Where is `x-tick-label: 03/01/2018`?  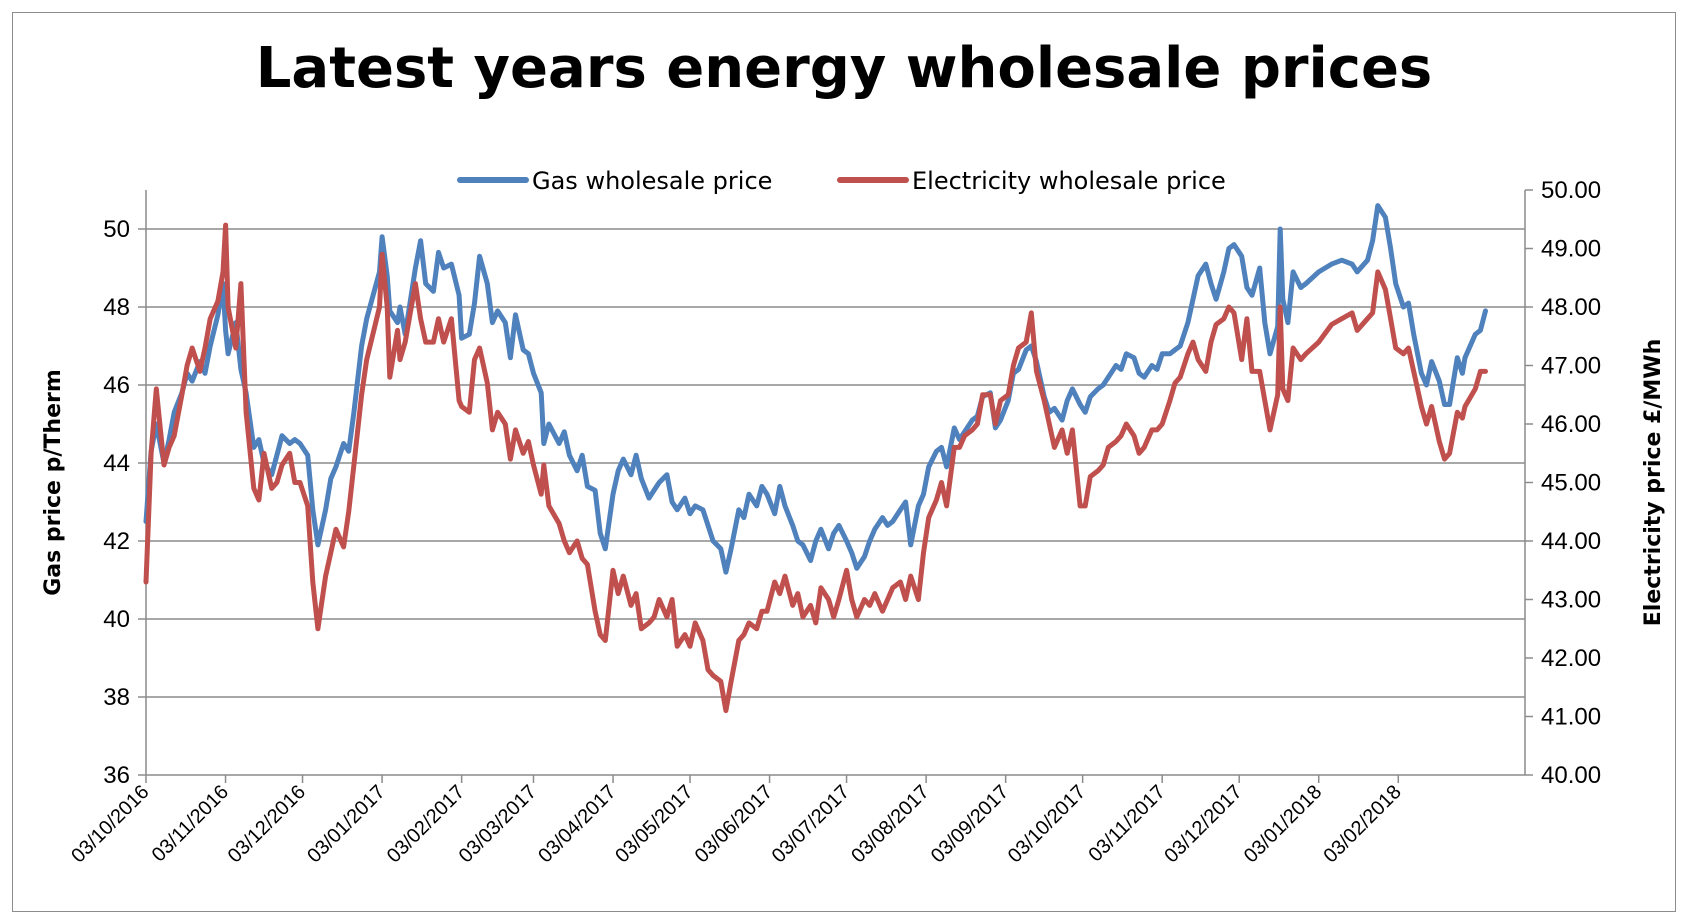
x-tick-label: 03/01/2018 is located at coordinates (1283, 824).